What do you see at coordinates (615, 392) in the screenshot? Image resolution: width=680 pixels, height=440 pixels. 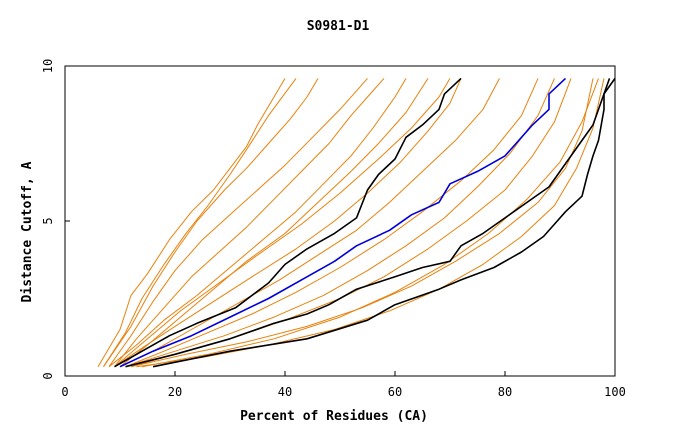 I see `x-tick-label: 100` at bounding box center [615, 392].